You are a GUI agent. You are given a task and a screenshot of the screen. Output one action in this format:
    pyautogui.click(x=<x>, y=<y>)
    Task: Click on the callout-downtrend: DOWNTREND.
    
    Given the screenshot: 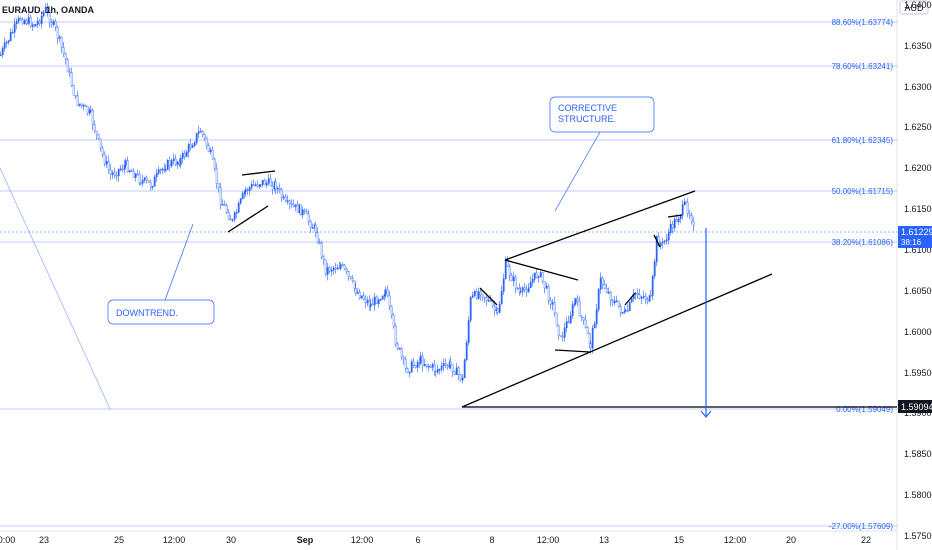 What is the action you would take?
    pyautogui.click(x=161, y=274)
    